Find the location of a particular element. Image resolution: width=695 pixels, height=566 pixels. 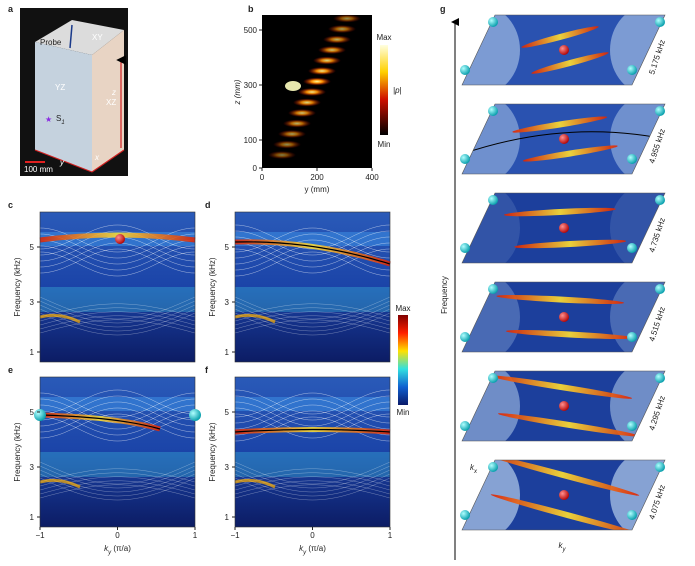

box-left is located at coordinates (63, 107).